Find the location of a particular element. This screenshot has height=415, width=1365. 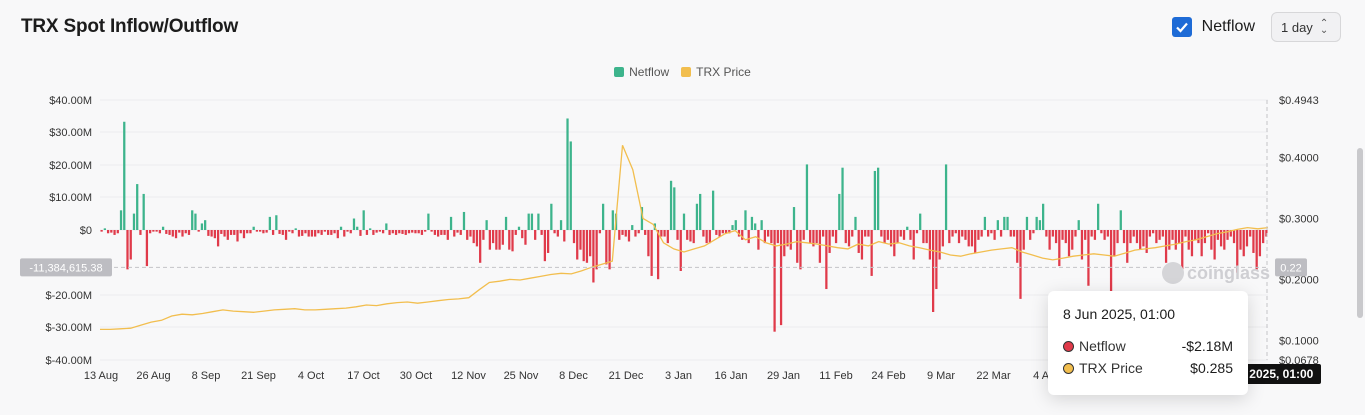

x-axis-tick-label: 30 Oct is located at coordinates (416, 376).